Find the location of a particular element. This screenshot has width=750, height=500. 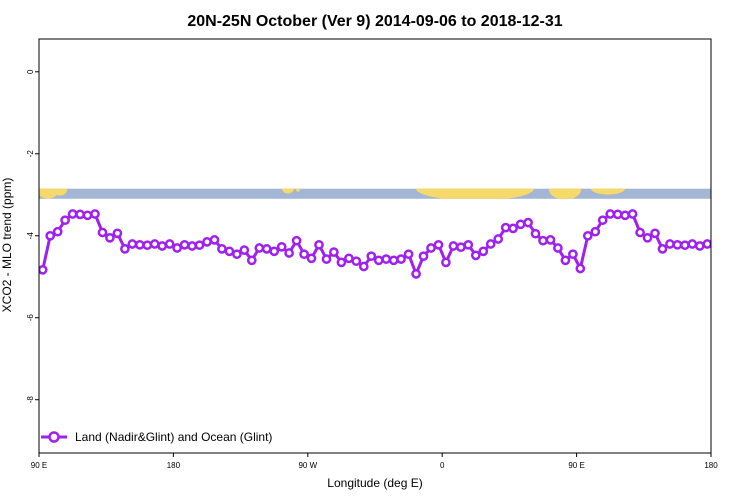

series-points is located at coordinates (375, 244).